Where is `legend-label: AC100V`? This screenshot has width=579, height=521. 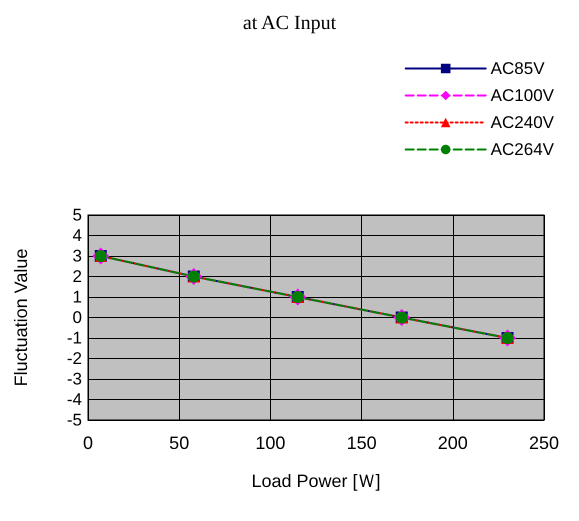
legend-label: AC100V is located at coordinates (522, 95).